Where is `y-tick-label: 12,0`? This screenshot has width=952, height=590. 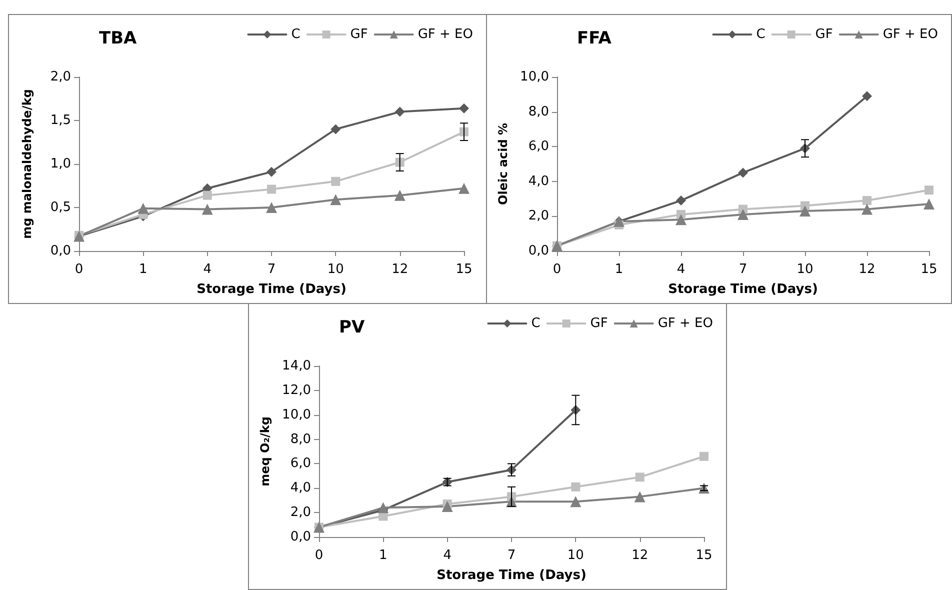 y-tick-label: 12,0 is located at coordinates (296, 390).